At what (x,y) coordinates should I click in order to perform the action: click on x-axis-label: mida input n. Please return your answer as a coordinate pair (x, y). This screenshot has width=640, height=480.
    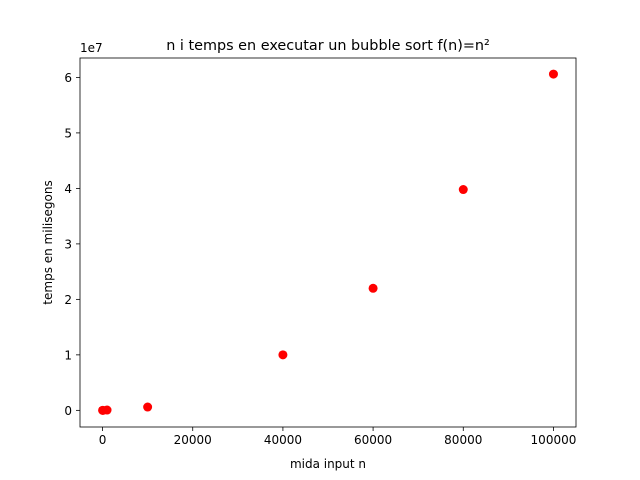
    Looking at the image, I should click on (328, 464).